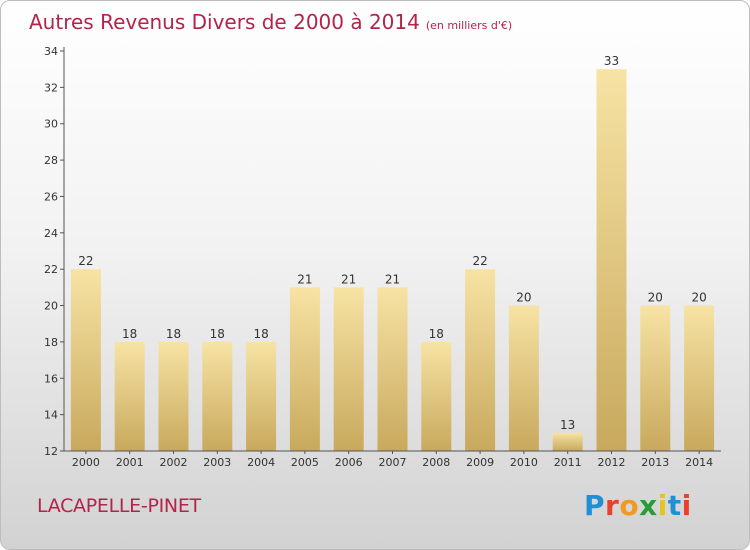 The image size is (750, 550). Describe the element at coordinates (51, 415) in the screenshot. I see `y-tick-label: 14` at that location.